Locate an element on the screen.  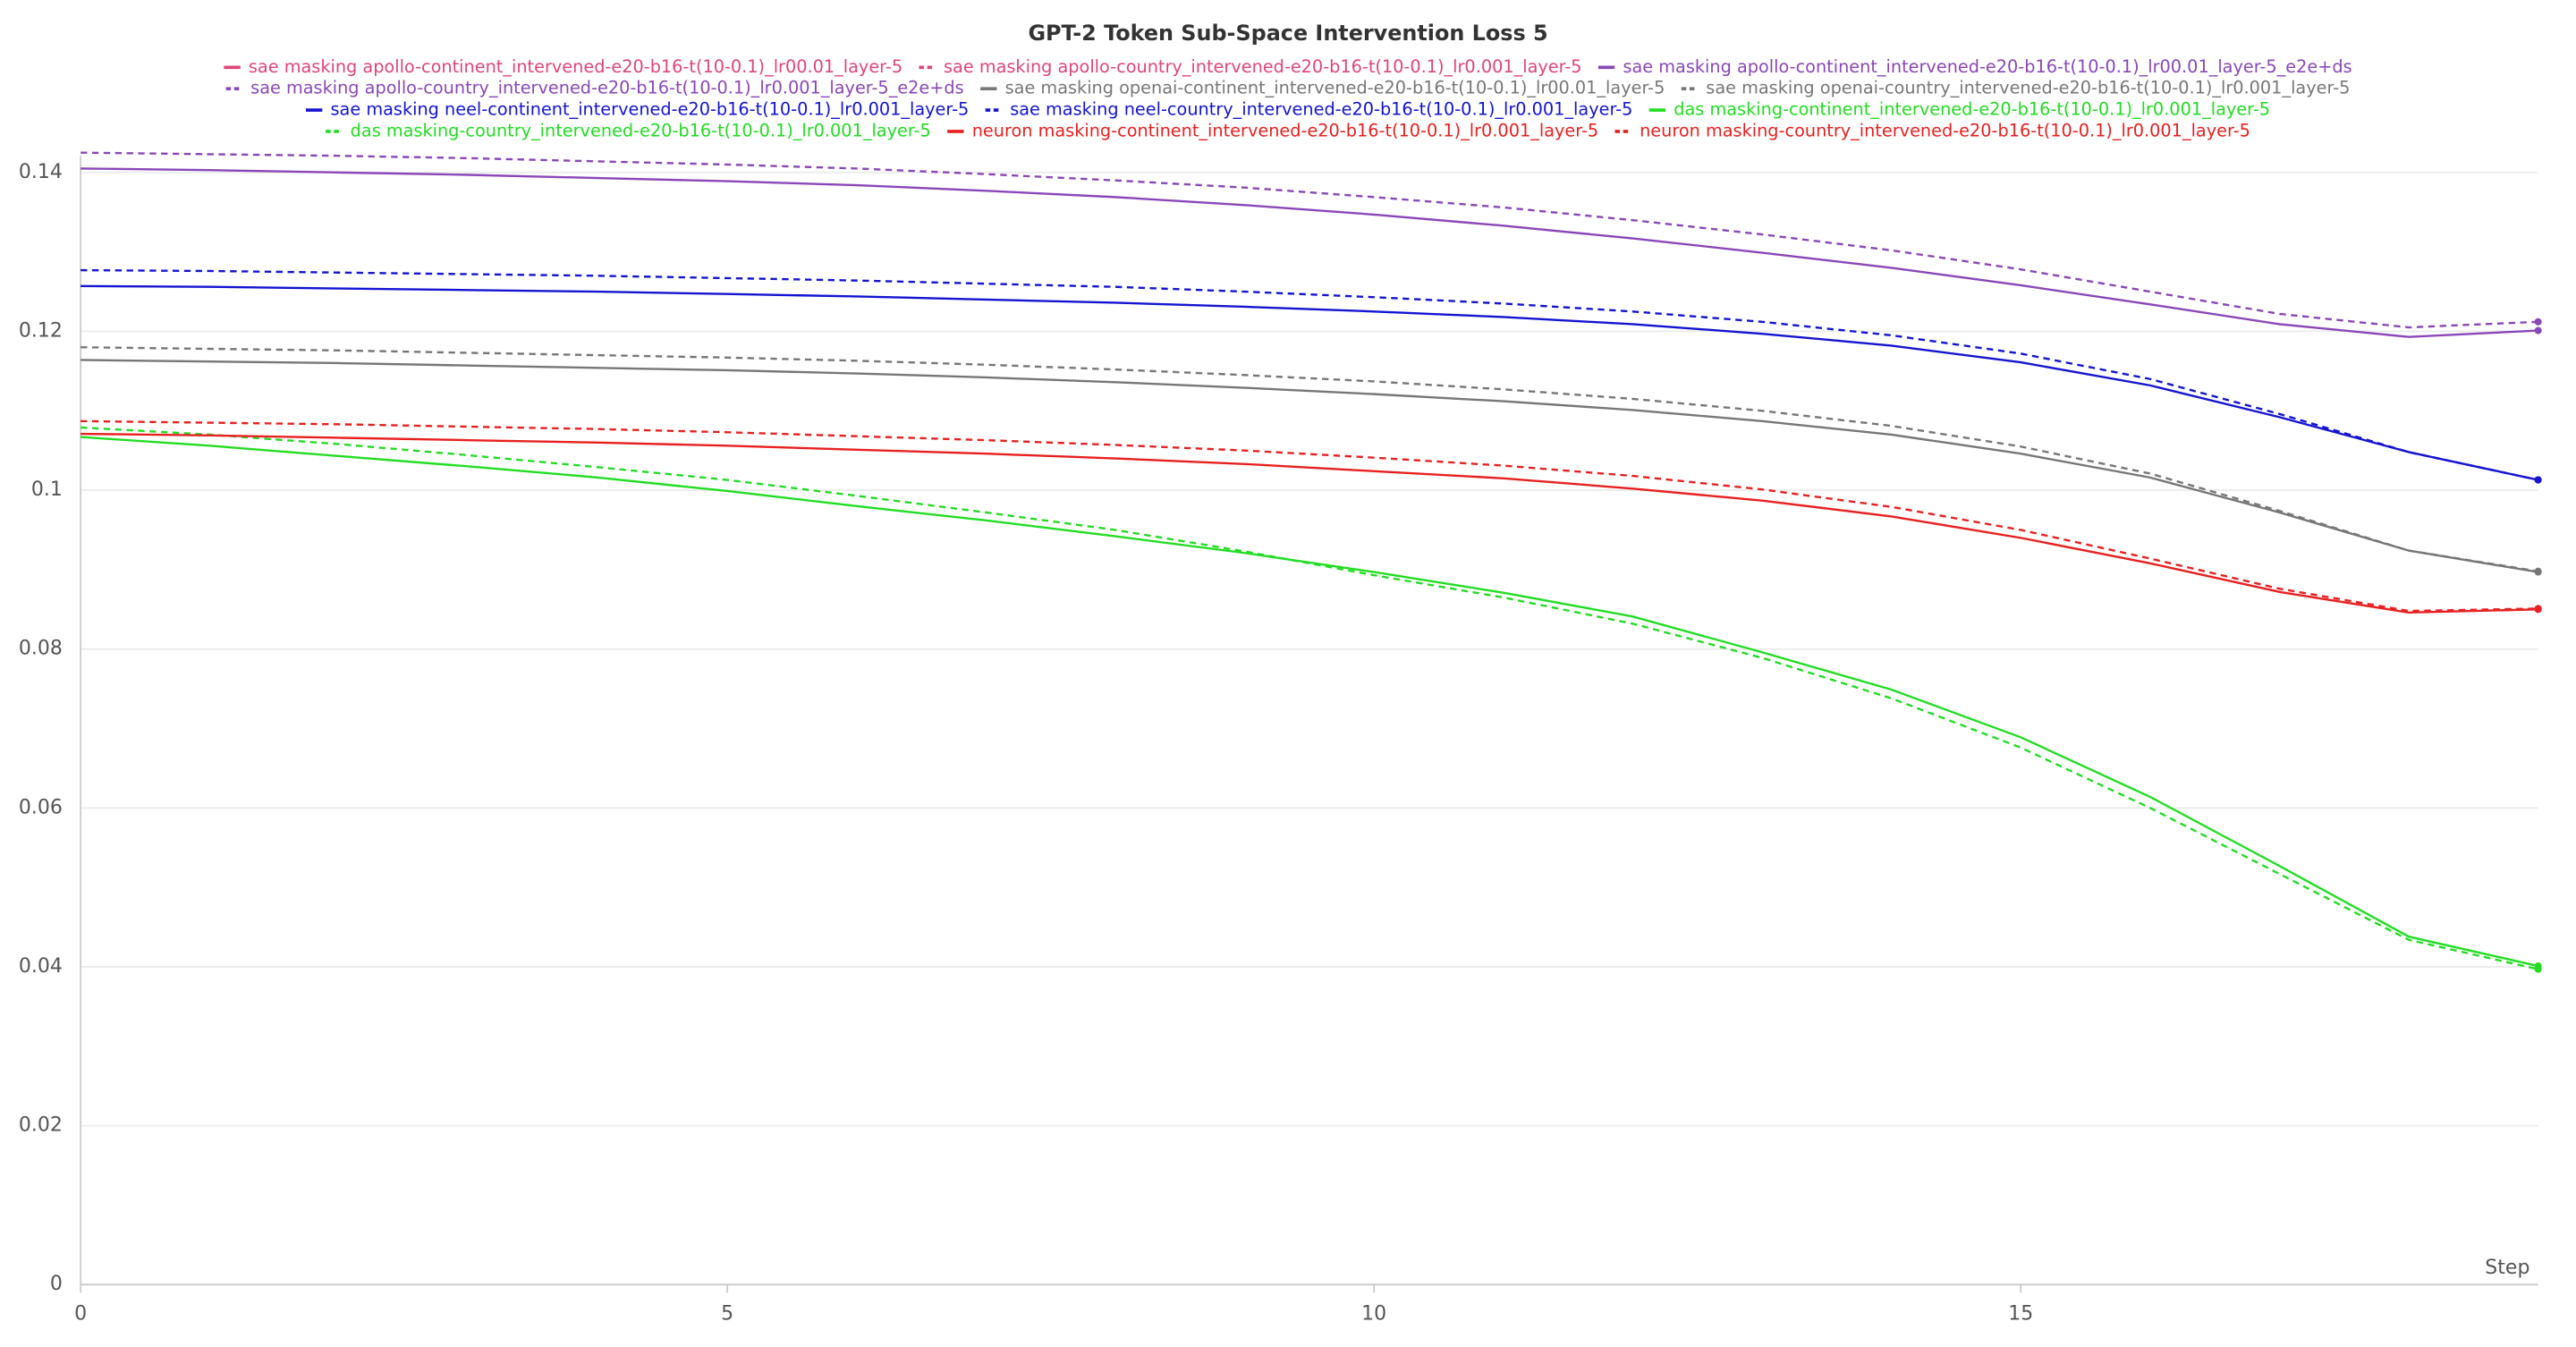
x-tick-label: 10 is located at coordinates (1373, 1313).